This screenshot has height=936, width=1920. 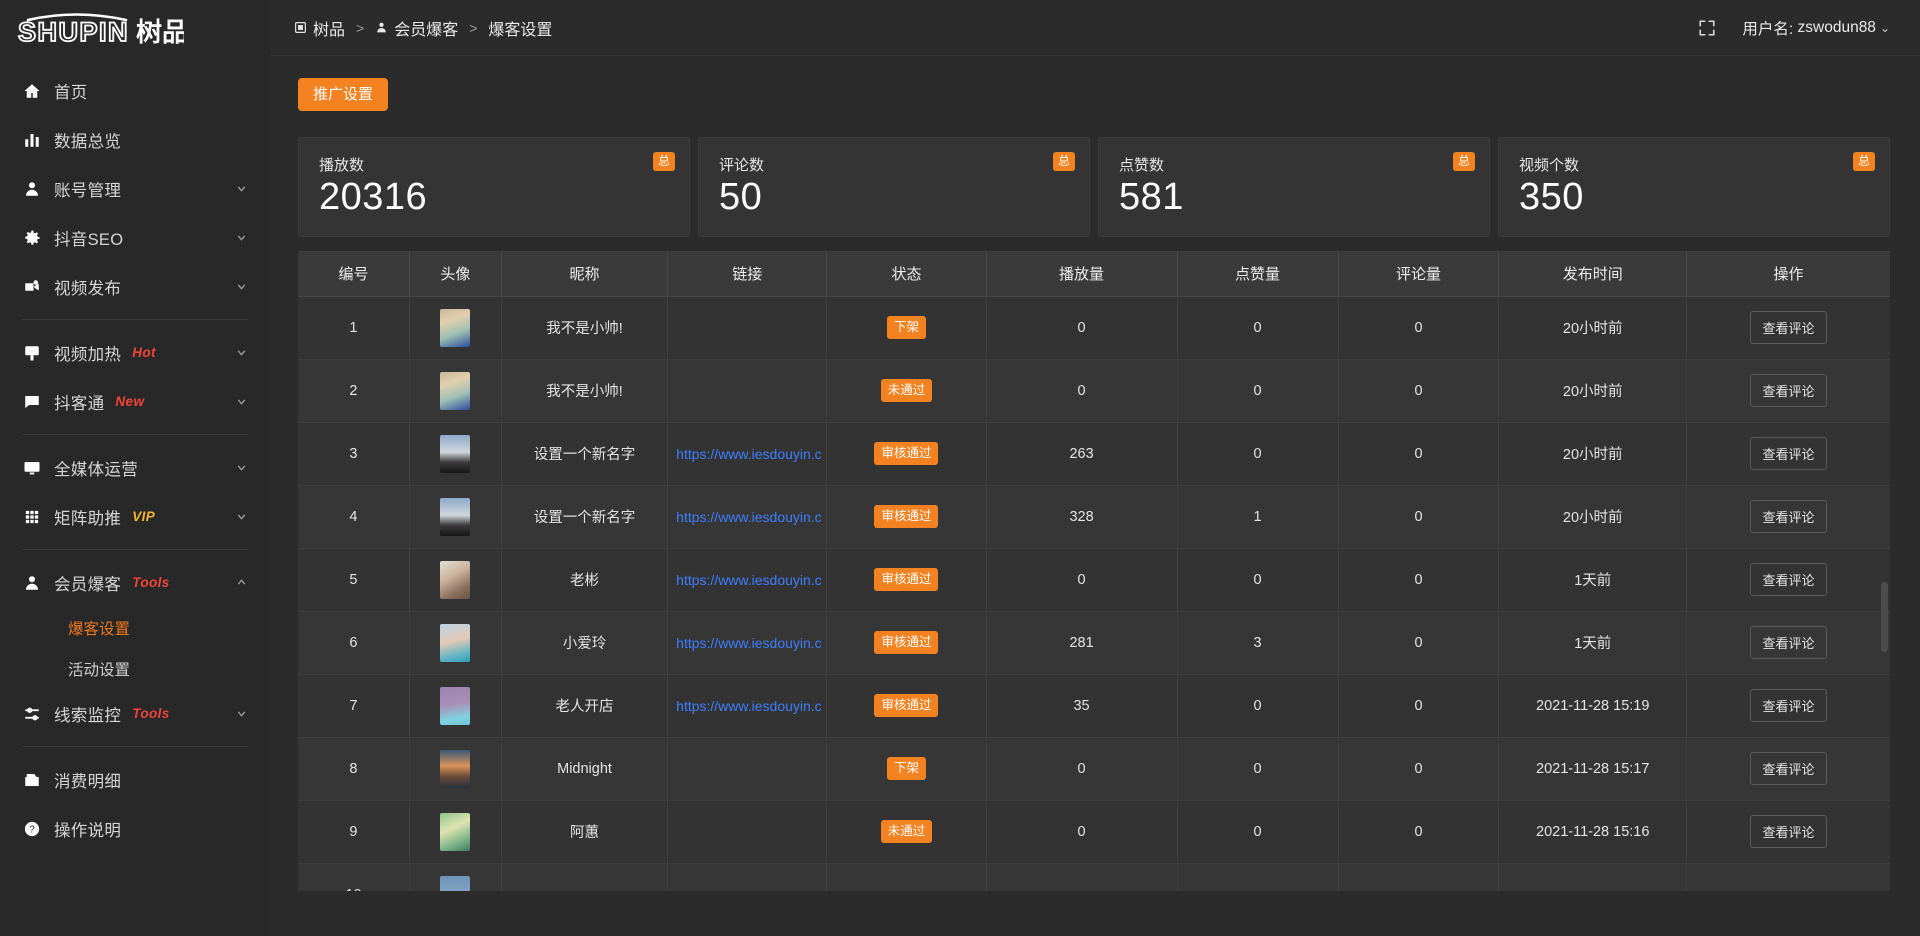 What do you see at coordinates (144, 352) in the screenshot?
I see `sidebar-badge-hot: Hot` at bounding box center [144, 352].